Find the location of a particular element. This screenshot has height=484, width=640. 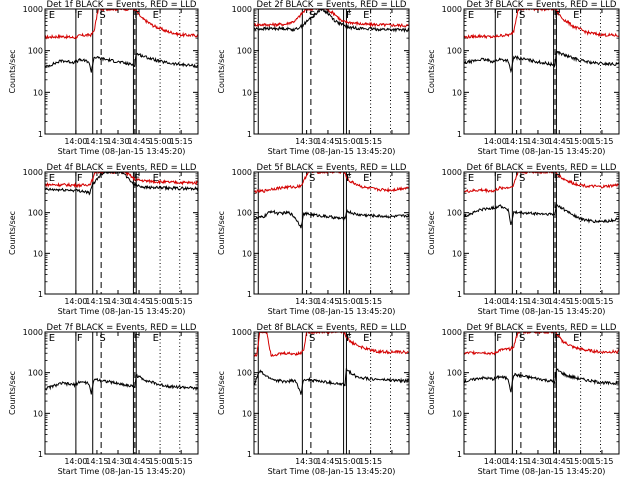

plot-title: Det 5f BLACK = Events, RED = LLD is located at coordinates (332, 168).